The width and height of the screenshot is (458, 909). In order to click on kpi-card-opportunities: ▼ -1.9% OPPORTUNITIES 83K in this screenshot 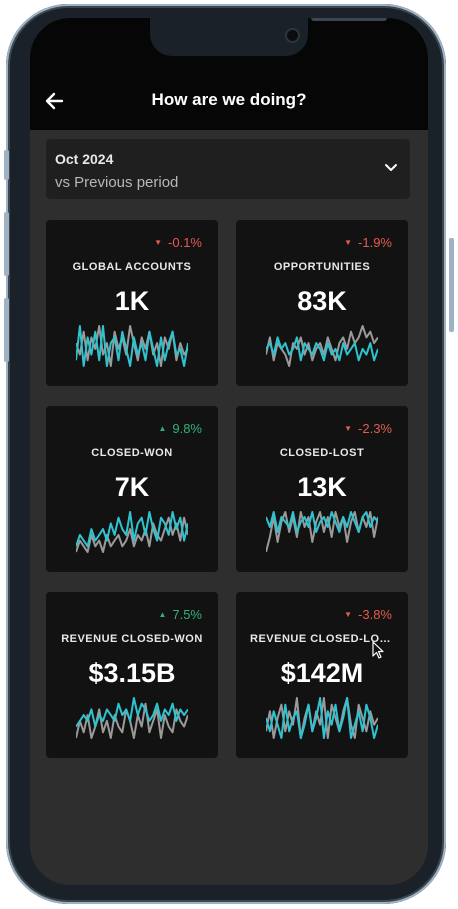, I will do `click(322, 303)`.